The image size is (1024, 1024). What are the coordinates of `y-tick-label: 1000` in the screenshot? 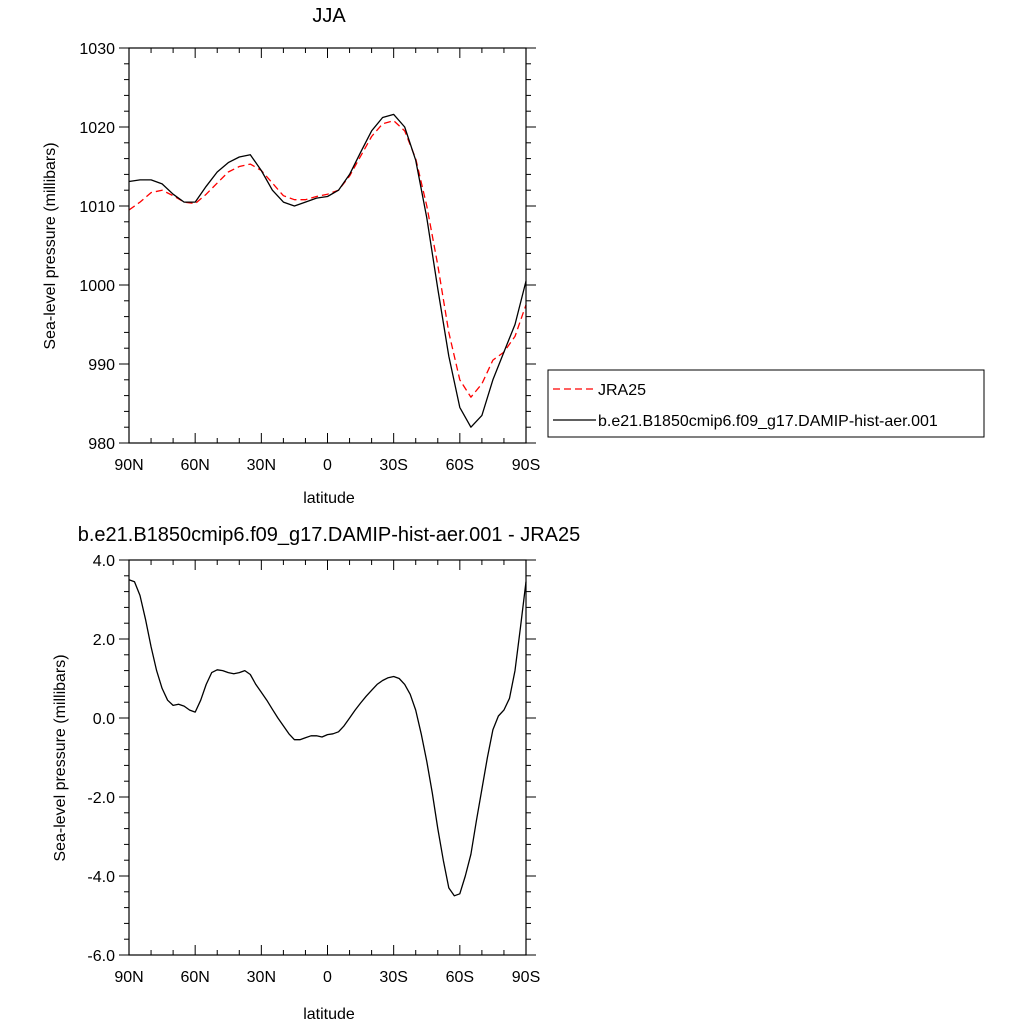 It's located at (97, 286).